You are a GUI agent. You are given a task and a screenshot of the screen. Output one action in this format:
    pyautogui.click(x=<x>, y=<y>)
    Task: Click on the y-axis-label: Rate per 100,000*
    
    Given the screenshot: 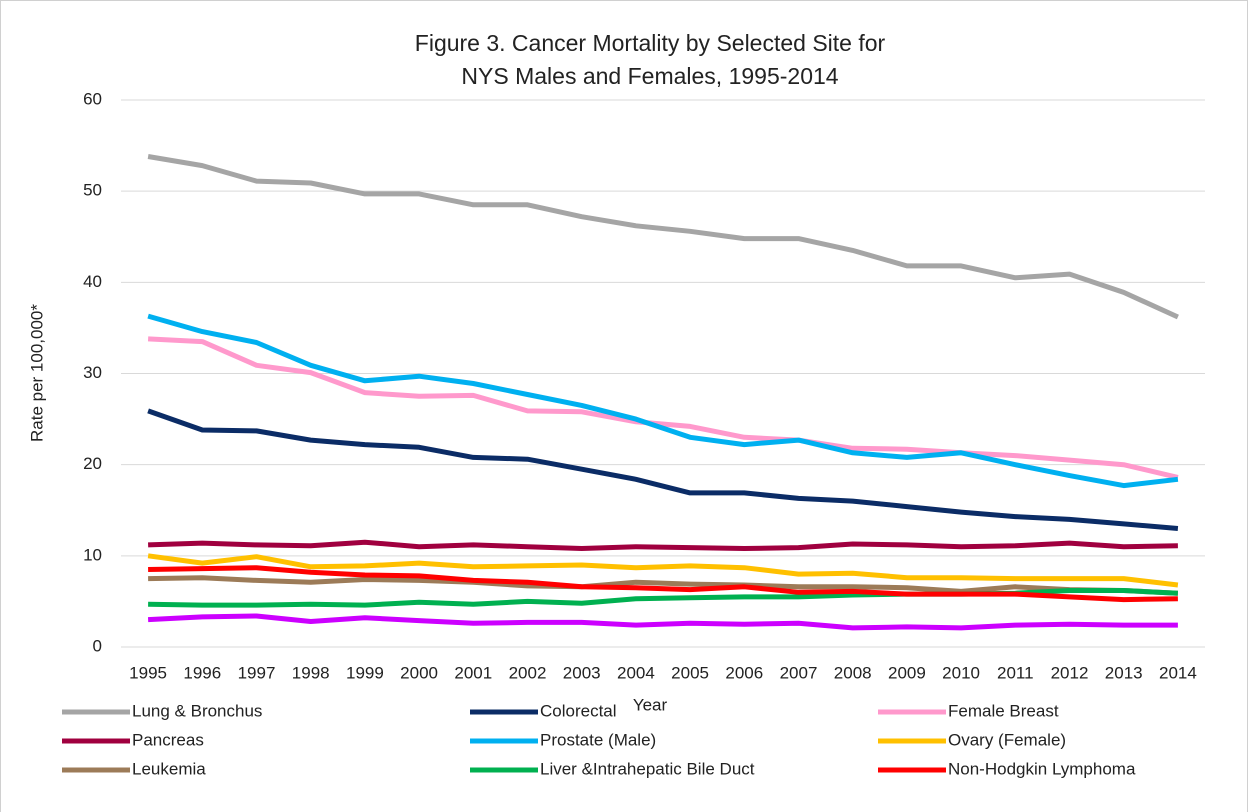 What is the action you would take?
    pyautogui.click(x=36, y=373)
    